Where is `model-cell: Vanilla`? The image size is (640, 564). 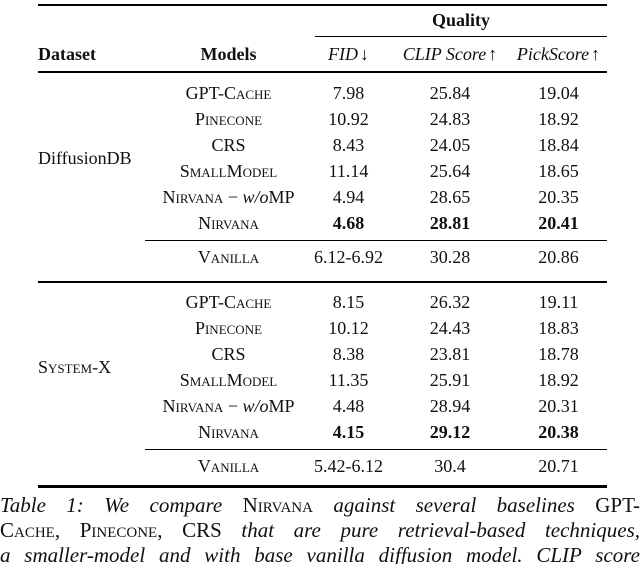
model-cell: Vanilla is located at coordinates (228, 257).